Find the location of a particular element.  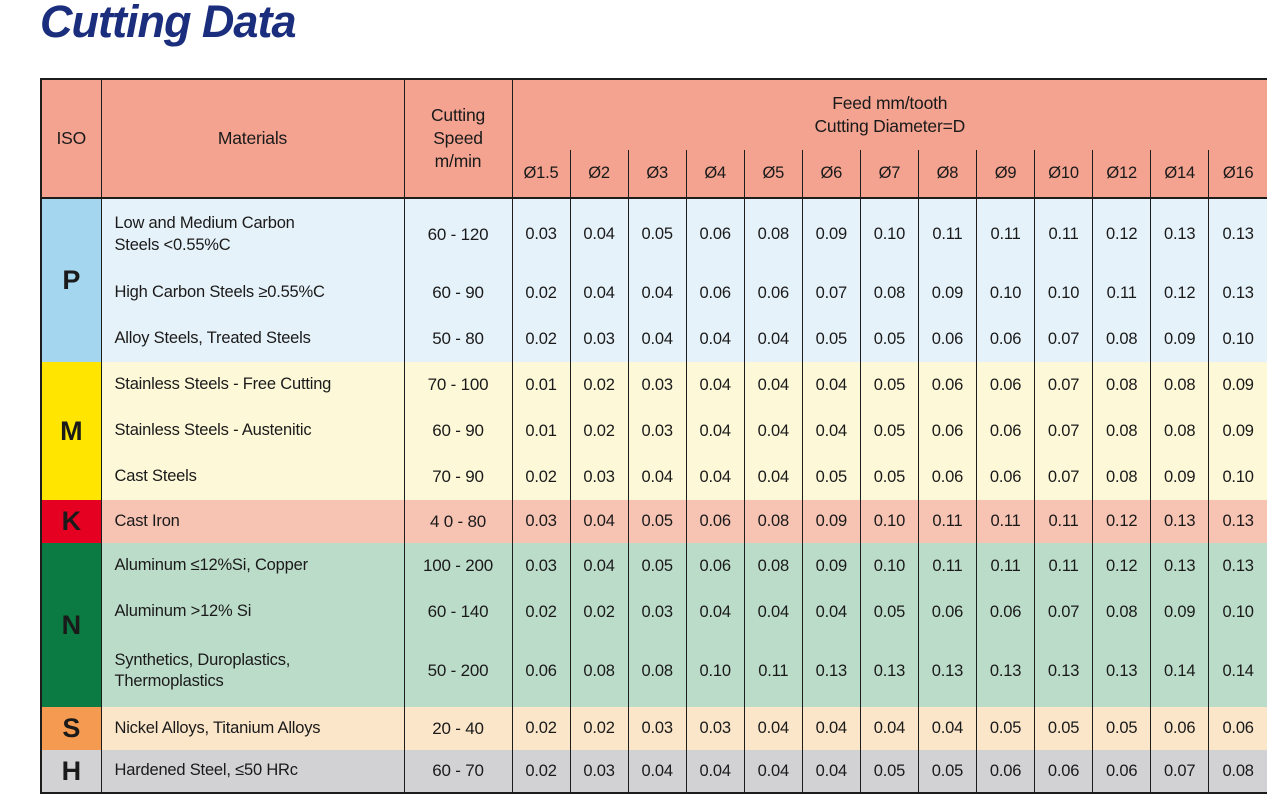

cutting-speed-cell: 70 - 90 is located at coordinates (457, 477).